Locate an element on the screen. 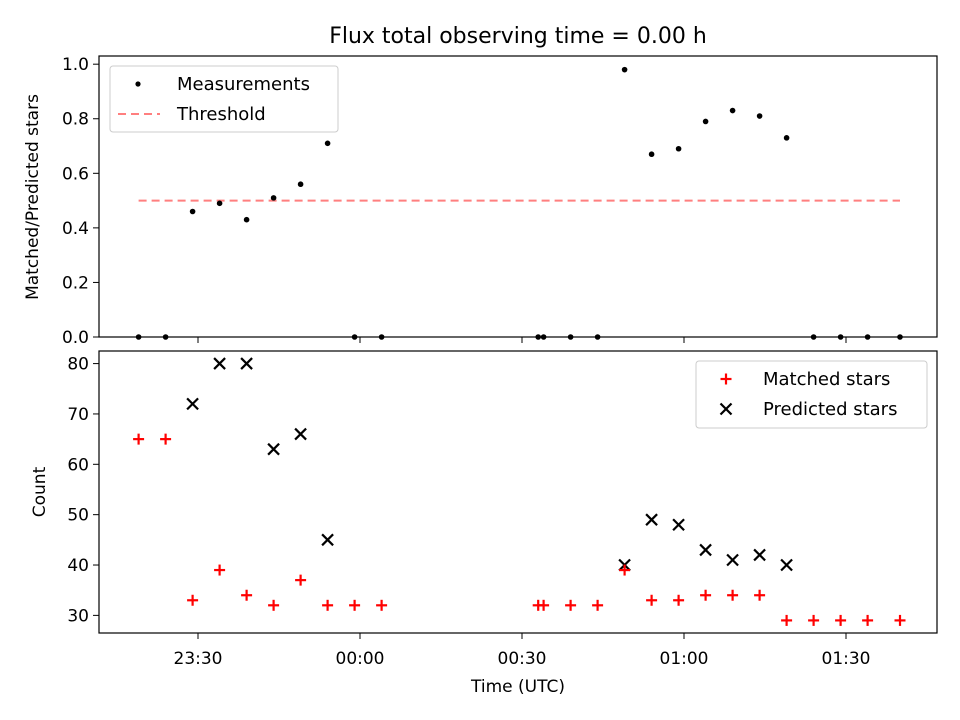 The width and height of the screenshot is (960, 720). top-y-tick-label: 0.6 is located at coordinates (75, 174).